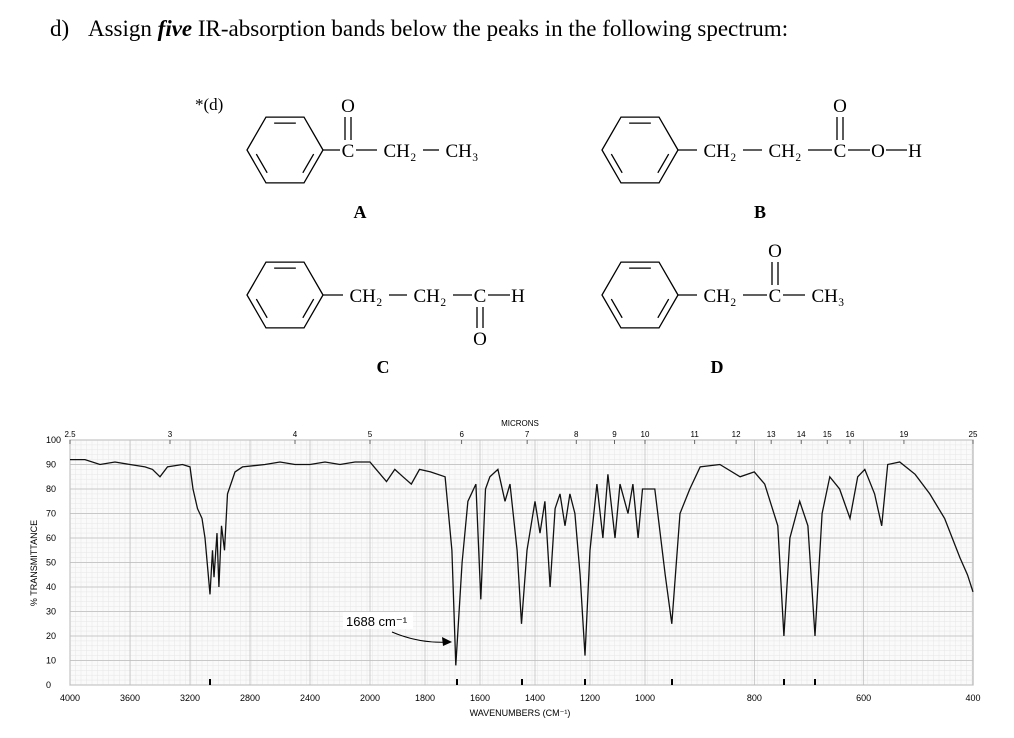  Describe the element at coordinates (70, 434) in the screenshot. I see `x2-tick-label: 2.5` at that location.